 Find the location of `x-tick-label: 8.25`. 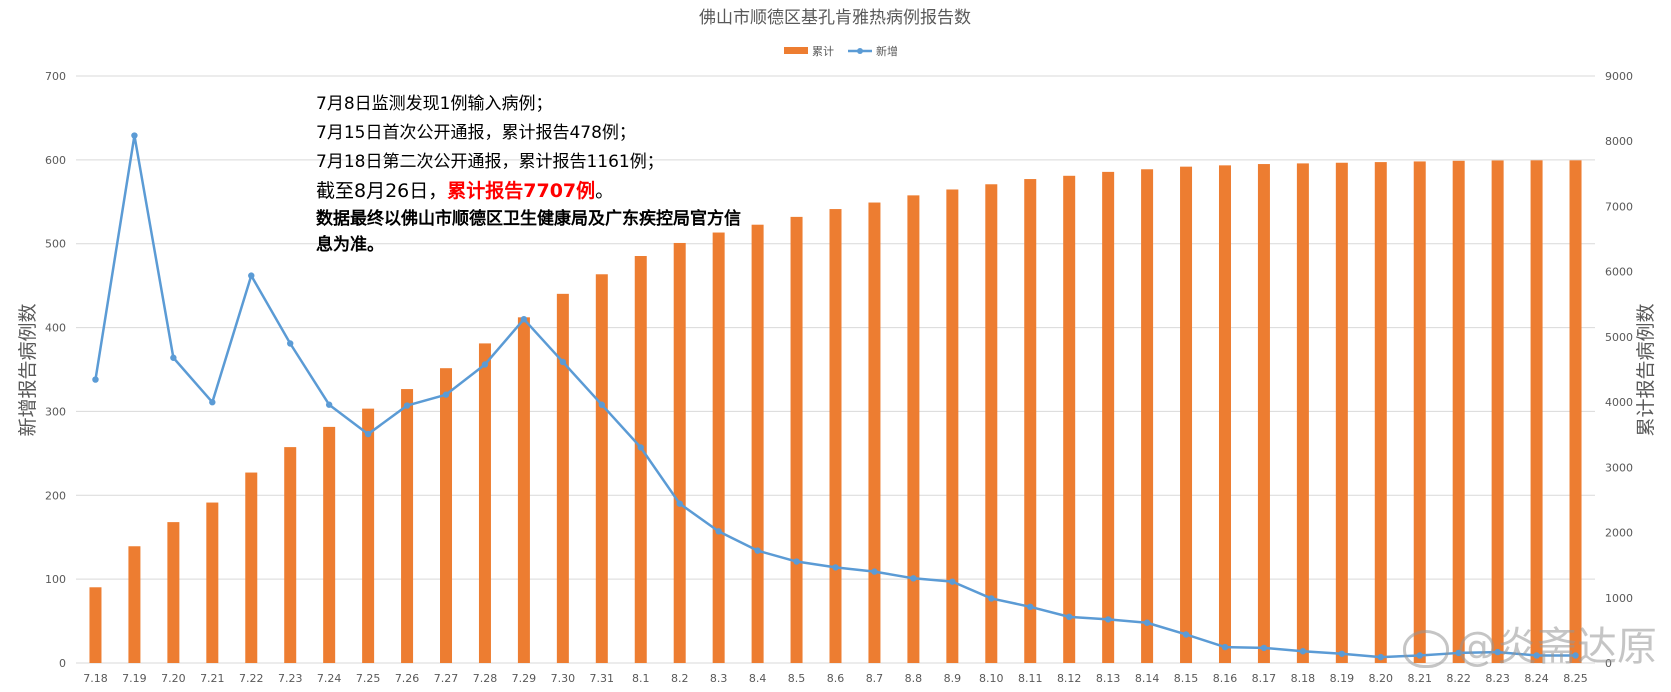

x-tick-label: 8.25 is located at coordinates (1575, 678).